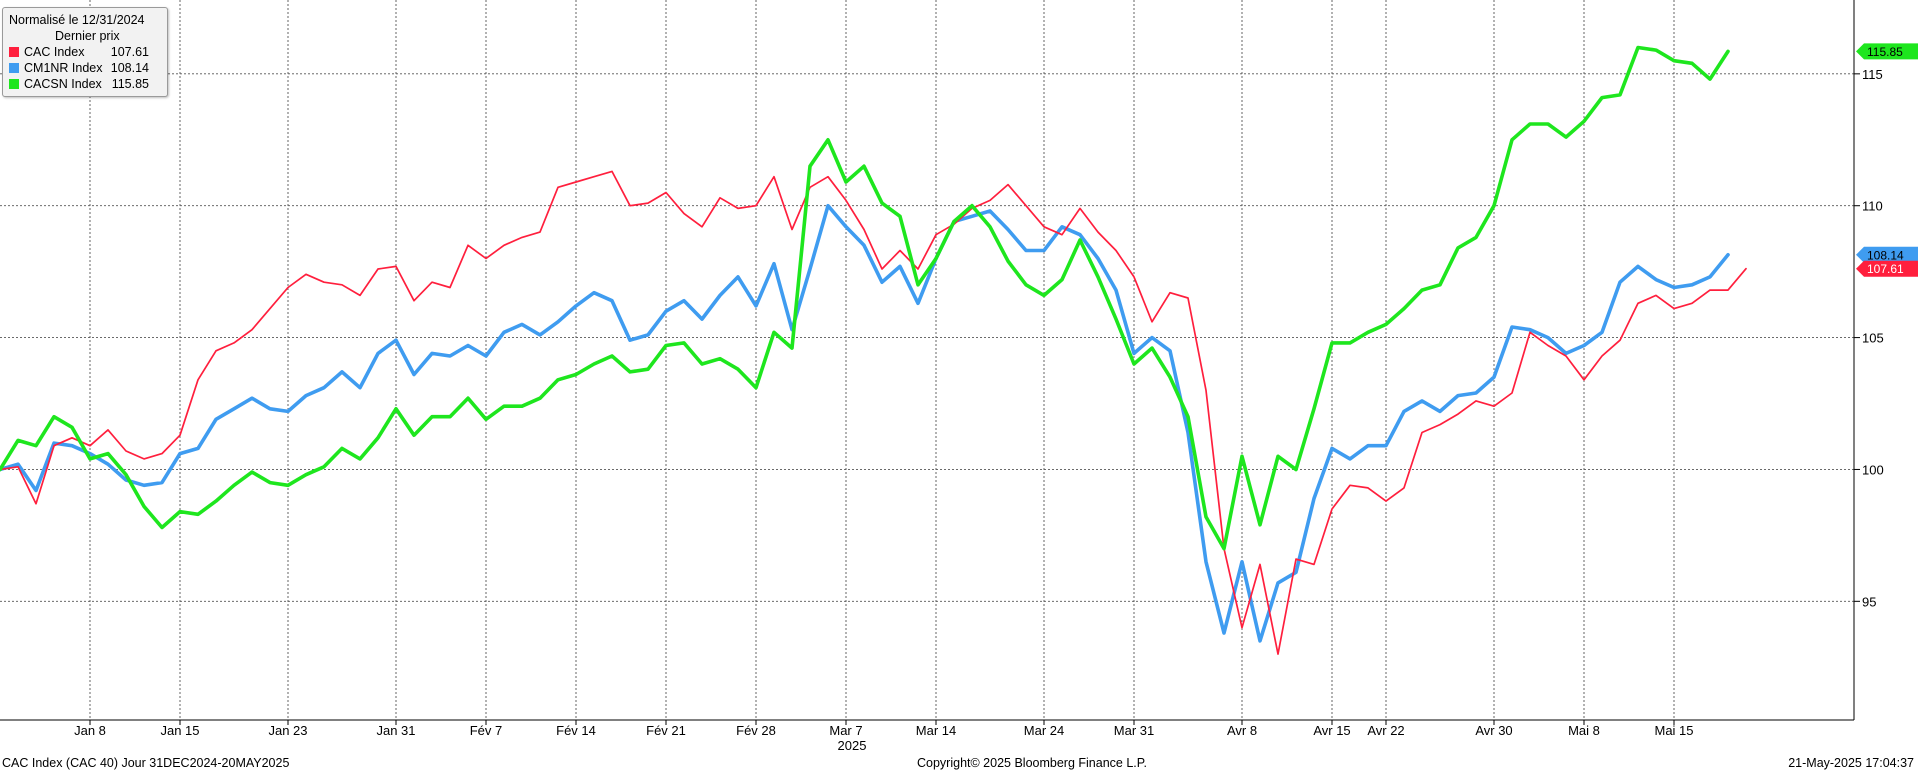 The width and height of the screenshot is (1918, 777). I want to click on legend-item-cac: CAC Index 107.61, so click(85, 52).